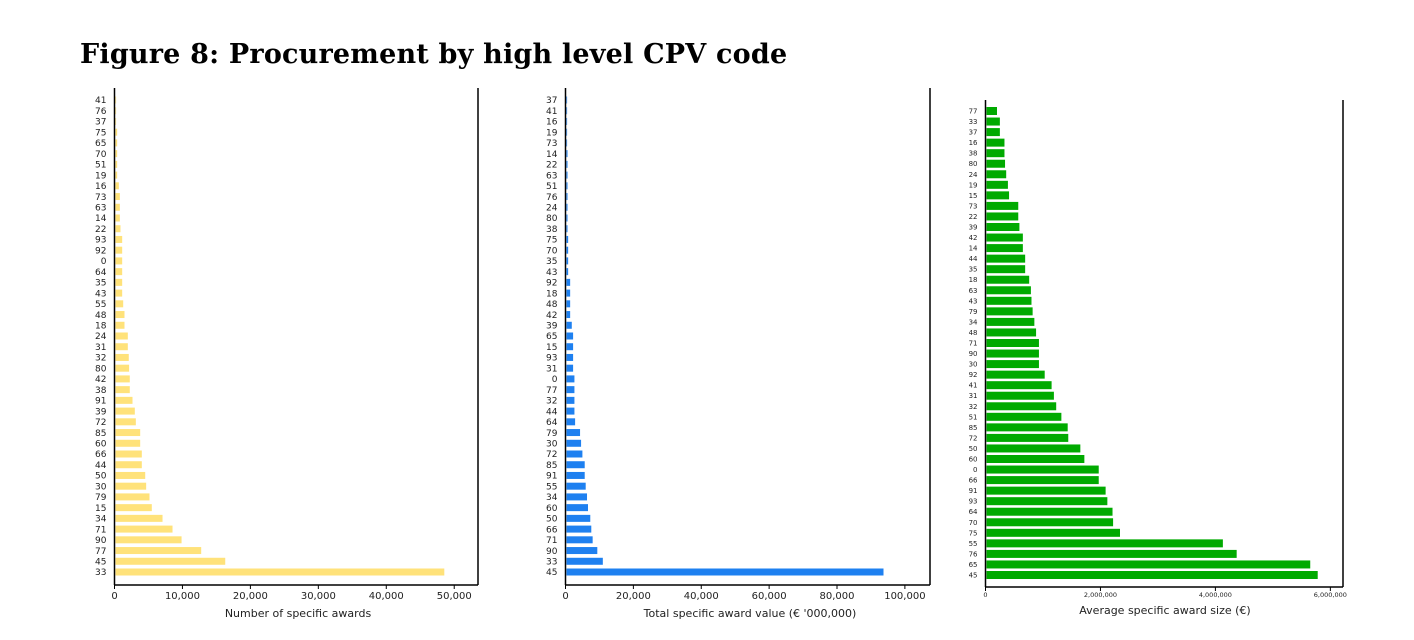 The image size is (1414, 640). Describe the element at coordinates (973, 259) in the screenshot. I see `category-label: 44` at that location.